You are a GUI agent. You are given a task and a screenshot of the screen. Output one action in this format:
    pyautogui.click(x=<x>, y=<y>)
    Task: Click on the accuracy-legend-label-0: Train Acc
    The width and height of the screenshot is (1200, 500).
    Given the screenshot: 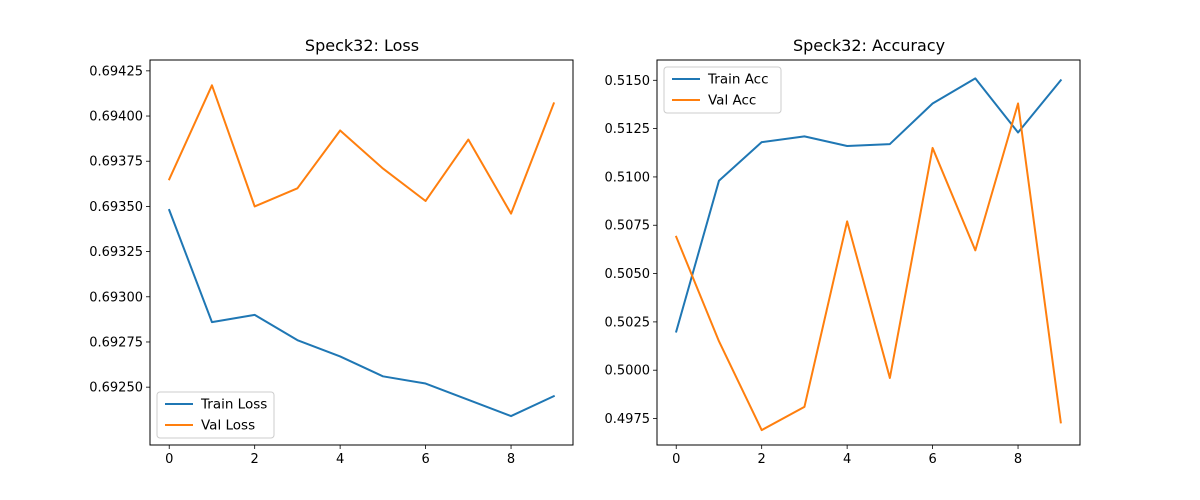 What is the action you would take?
    pyautogui.click(x=738, y=80)
    